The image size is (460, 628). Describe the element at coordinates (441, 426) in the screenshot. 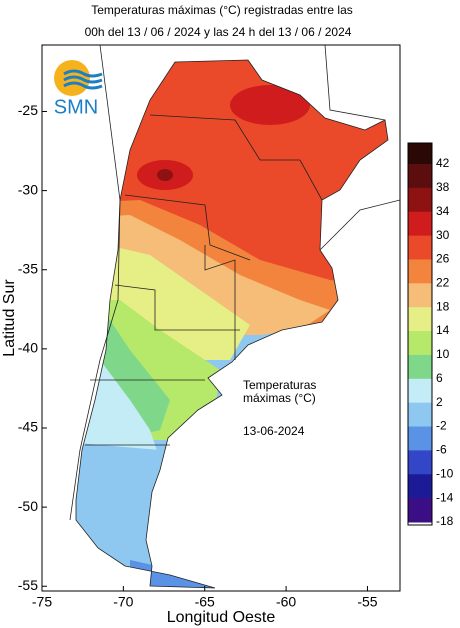

I see `legend-label: -2` at that location.